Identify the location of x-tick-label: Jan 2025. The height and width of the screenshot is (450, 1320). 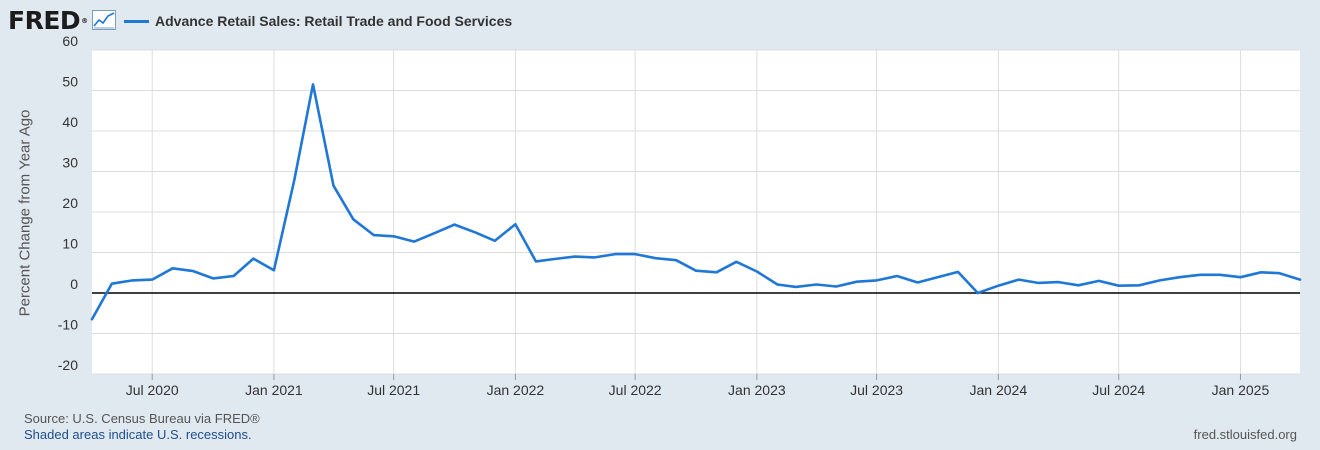
(1241, 390).